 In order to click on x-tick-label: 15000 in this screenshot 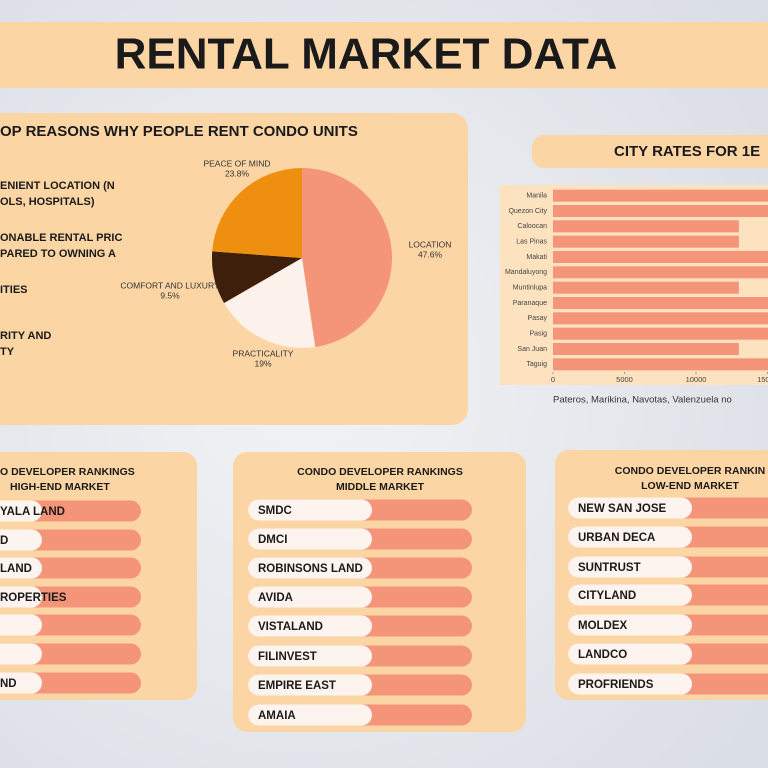, I will do `click(762, 379)`.